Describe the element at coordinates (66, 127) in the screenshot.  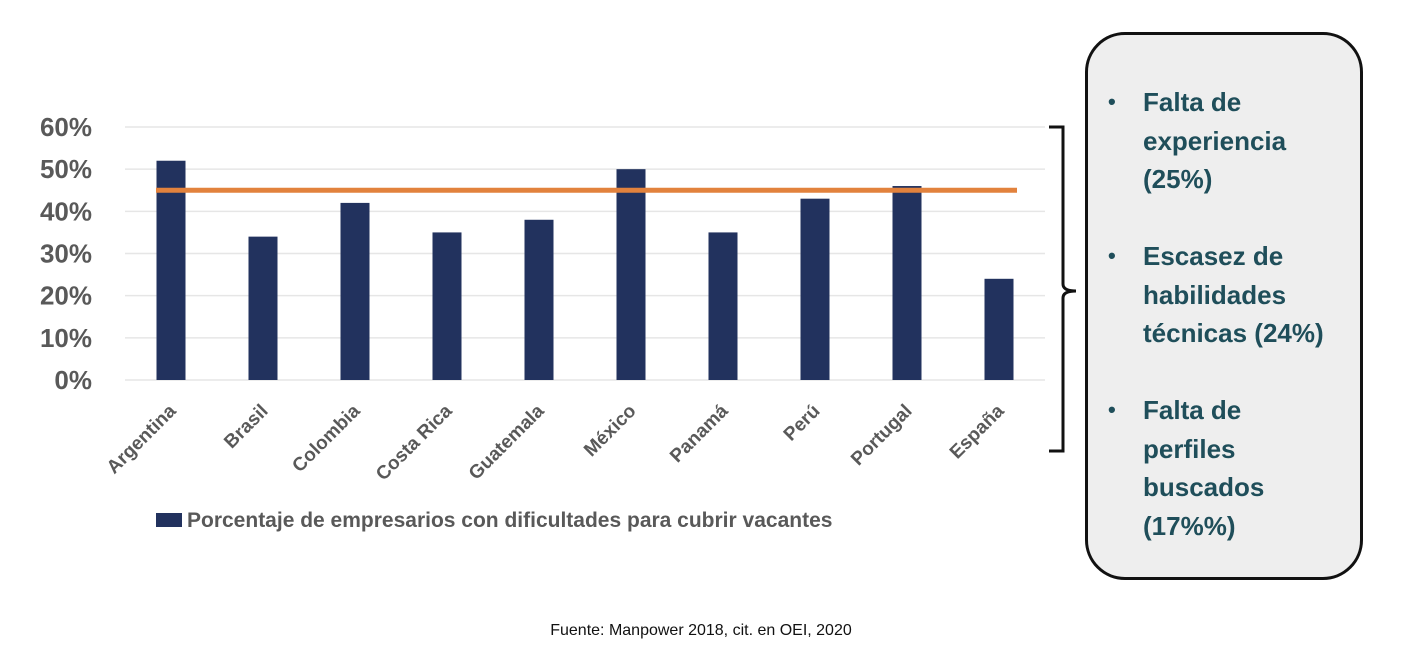
I see `y-tick-label: 60%` at that location.